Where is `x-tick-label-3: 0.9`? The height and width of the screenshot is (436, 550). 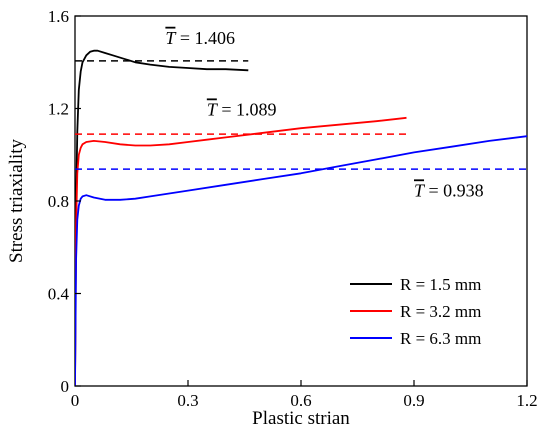
x-tick-label-3: 0.9 is located at coordinates (413, 400).